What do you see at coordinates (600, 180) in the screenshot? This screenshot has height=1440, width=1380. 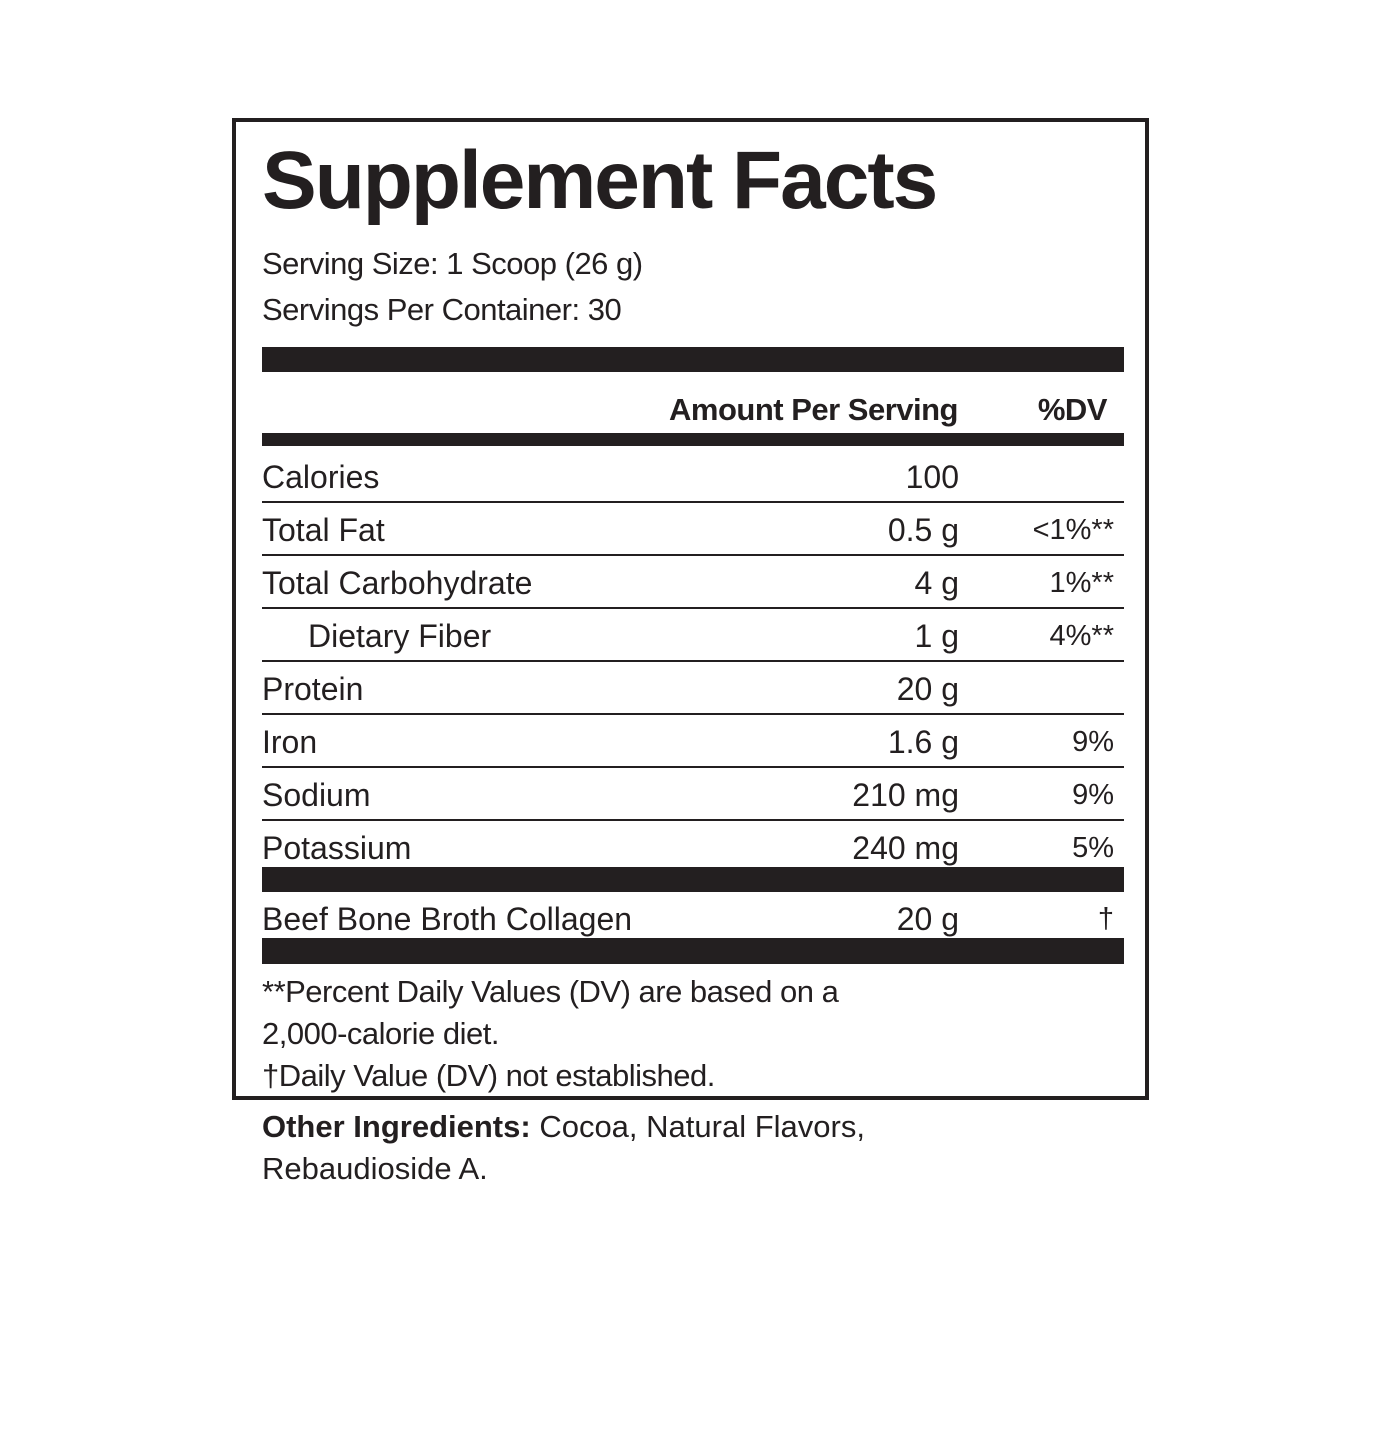 I see `panel-title: Supplement Facts` at bounding box center [600, 180].